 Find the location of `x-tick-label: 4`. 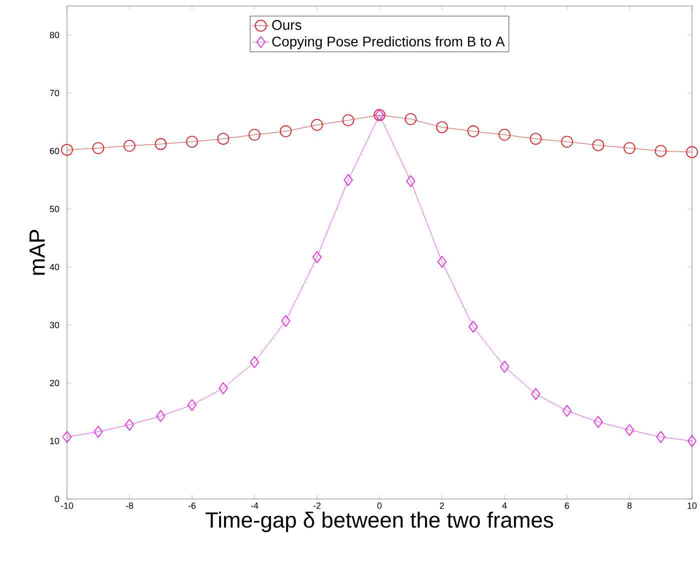

x-tick-label: 4 is located at coordinates (504, 505).